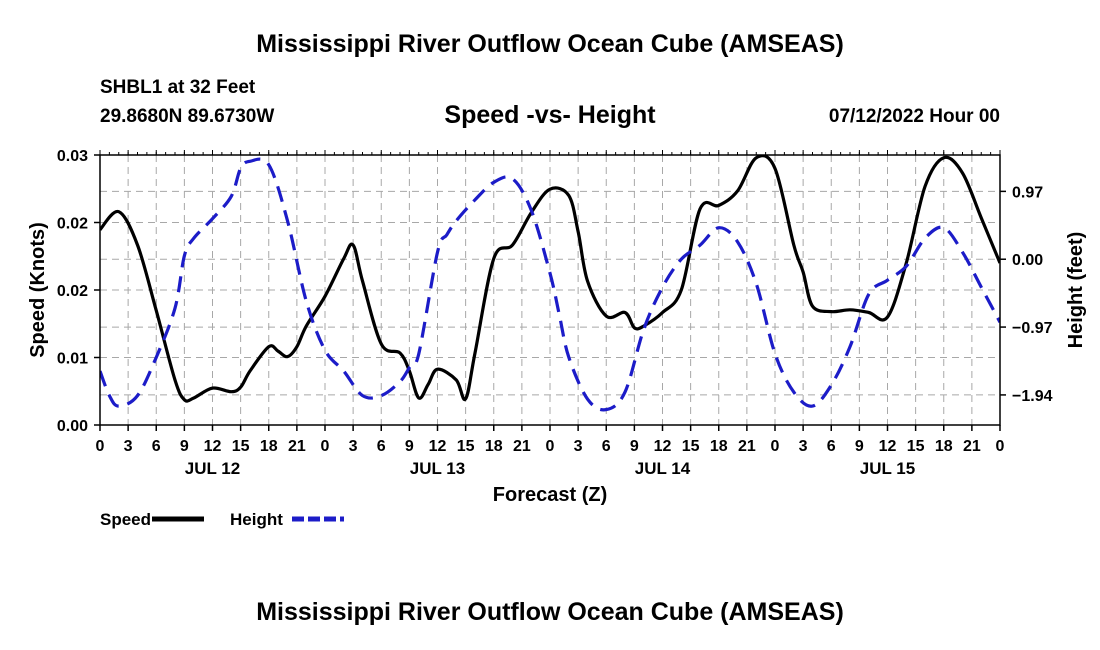 This screenshot has width=1100, height=650. I want to click on legend-label-speed: Speed, so click(125, 519).